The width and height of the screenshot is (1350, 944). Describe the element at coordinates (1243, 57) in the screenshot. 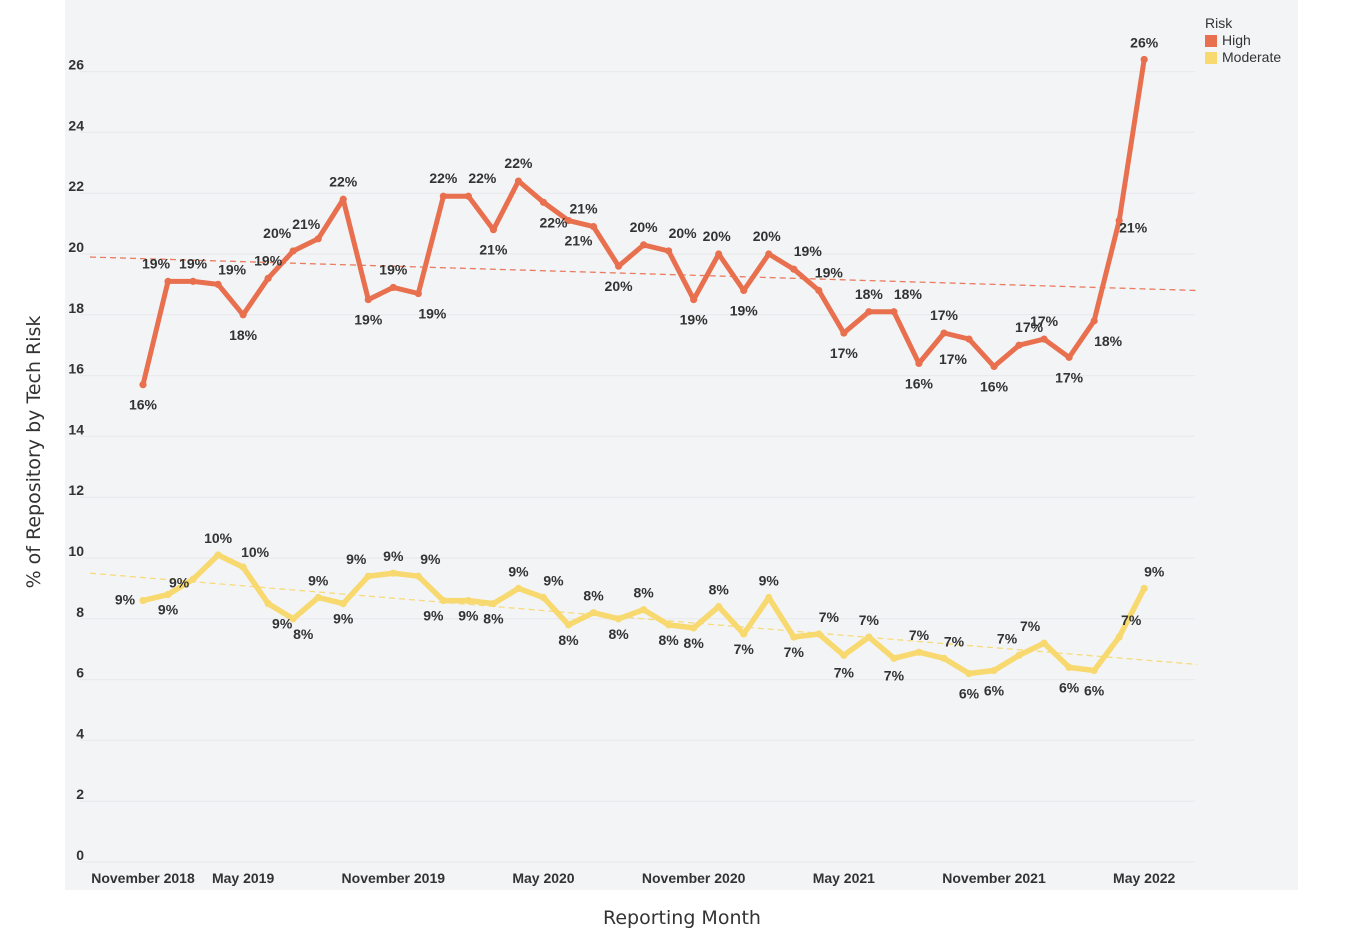

I see `legend-item-moderate: Moderate` at that location.